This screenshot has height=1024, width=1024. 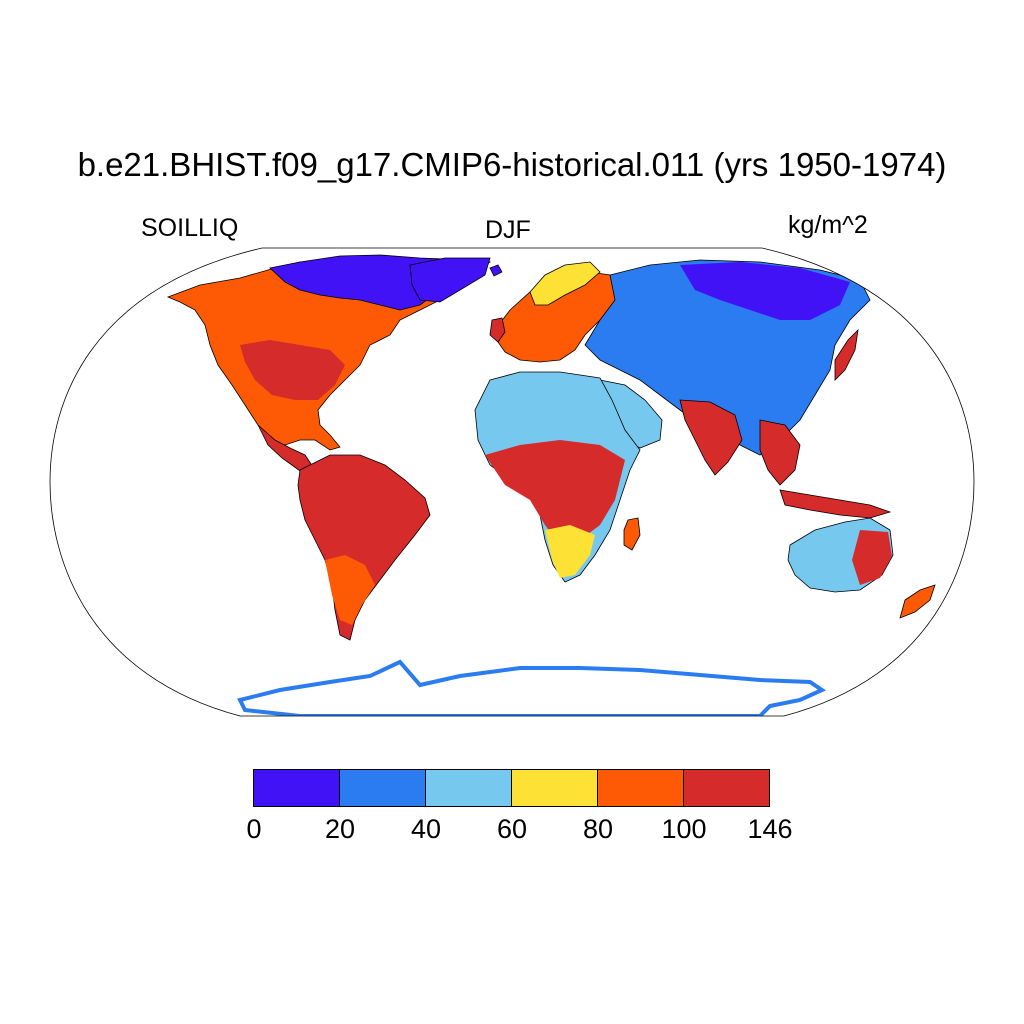 I want to click on land-scandinavia, so click(x=565, y=283).